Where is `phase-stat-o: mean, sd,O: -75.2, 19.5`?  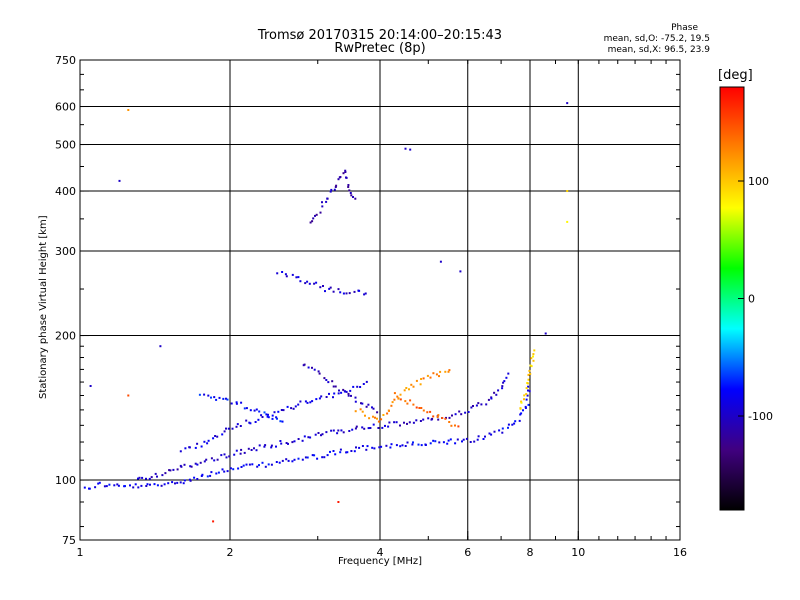 phase-stat-o: mean, sd,O: -75.2, 19.5 is located at coordinates (656, 39).